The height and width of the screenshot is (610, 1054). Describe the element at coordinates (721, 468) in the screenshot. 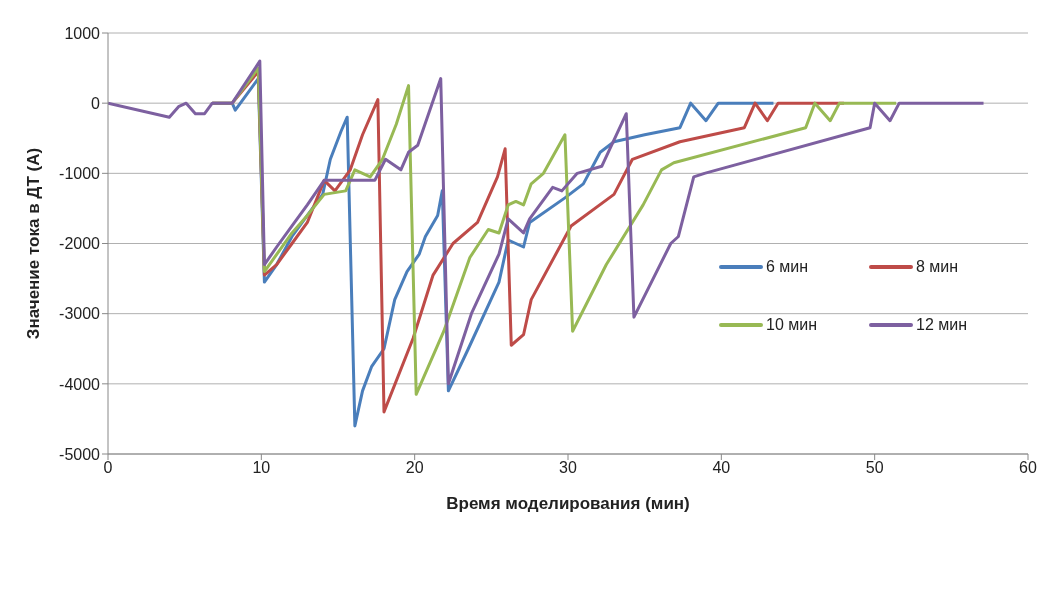

I see `x-tick-label: 40` at that location.